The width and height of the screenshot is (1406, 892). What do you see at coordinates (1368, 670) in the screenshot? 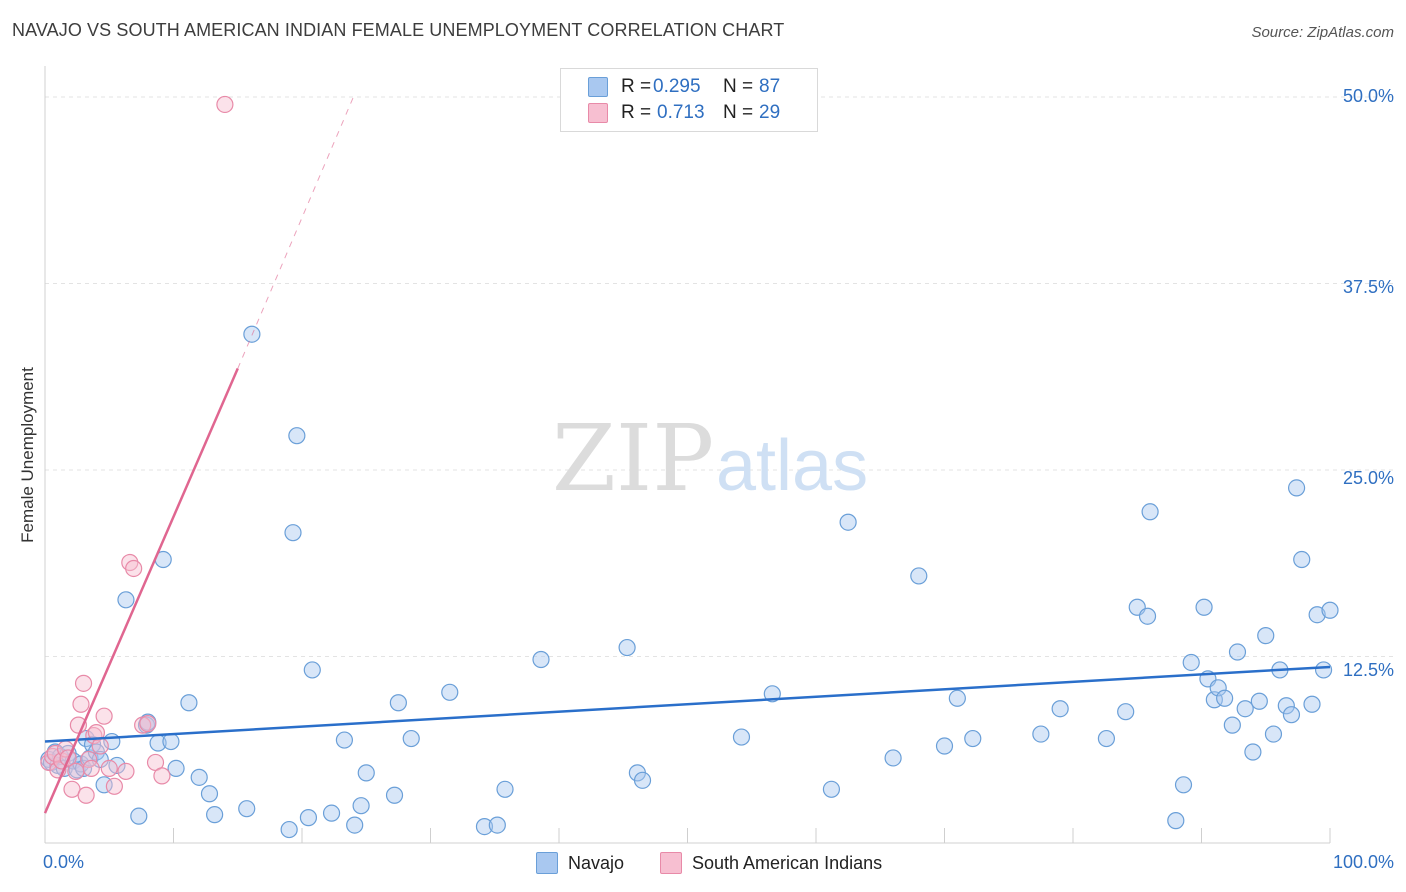
I see `y-tick-12-5: 12.5%` at bounding box center [1368, 670].